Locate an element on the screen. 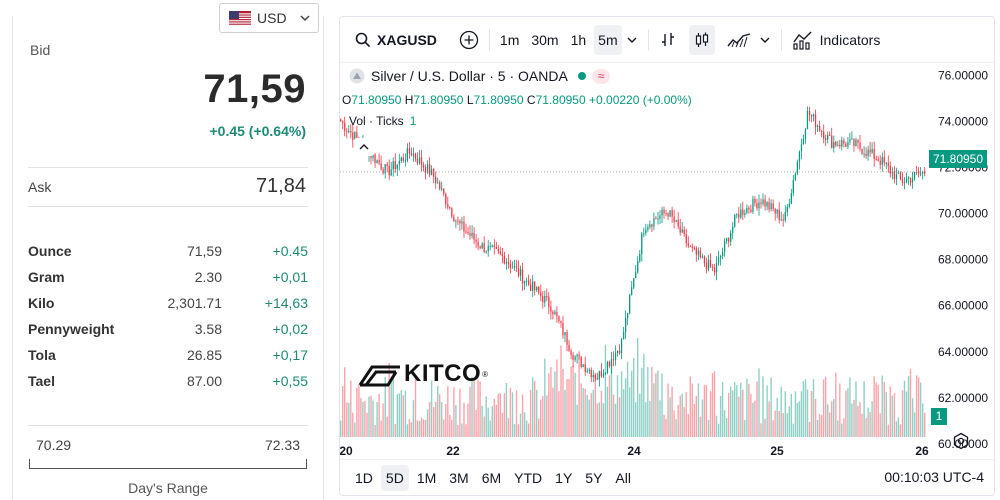 The image size is (1000, 500). interval-1m-button: 1m is located at coordinates (509, 39).